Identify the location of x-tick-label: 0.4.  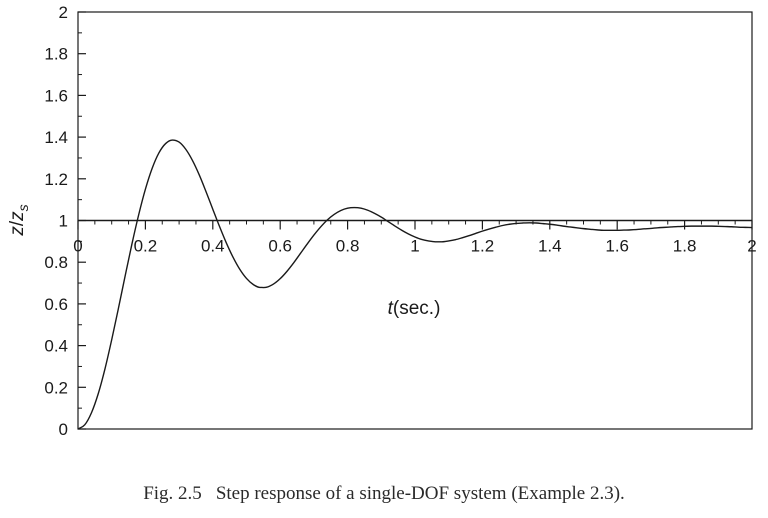
(213, 246).